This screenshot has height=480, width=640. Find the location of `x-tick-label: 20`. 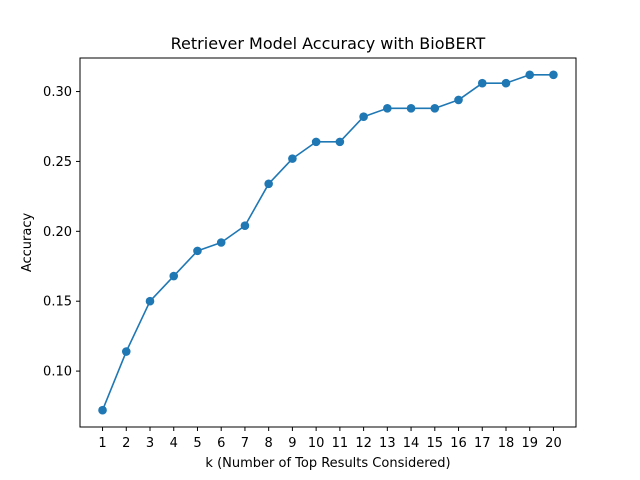

x-tick-label: 20 is located at coordinates (553, 443).